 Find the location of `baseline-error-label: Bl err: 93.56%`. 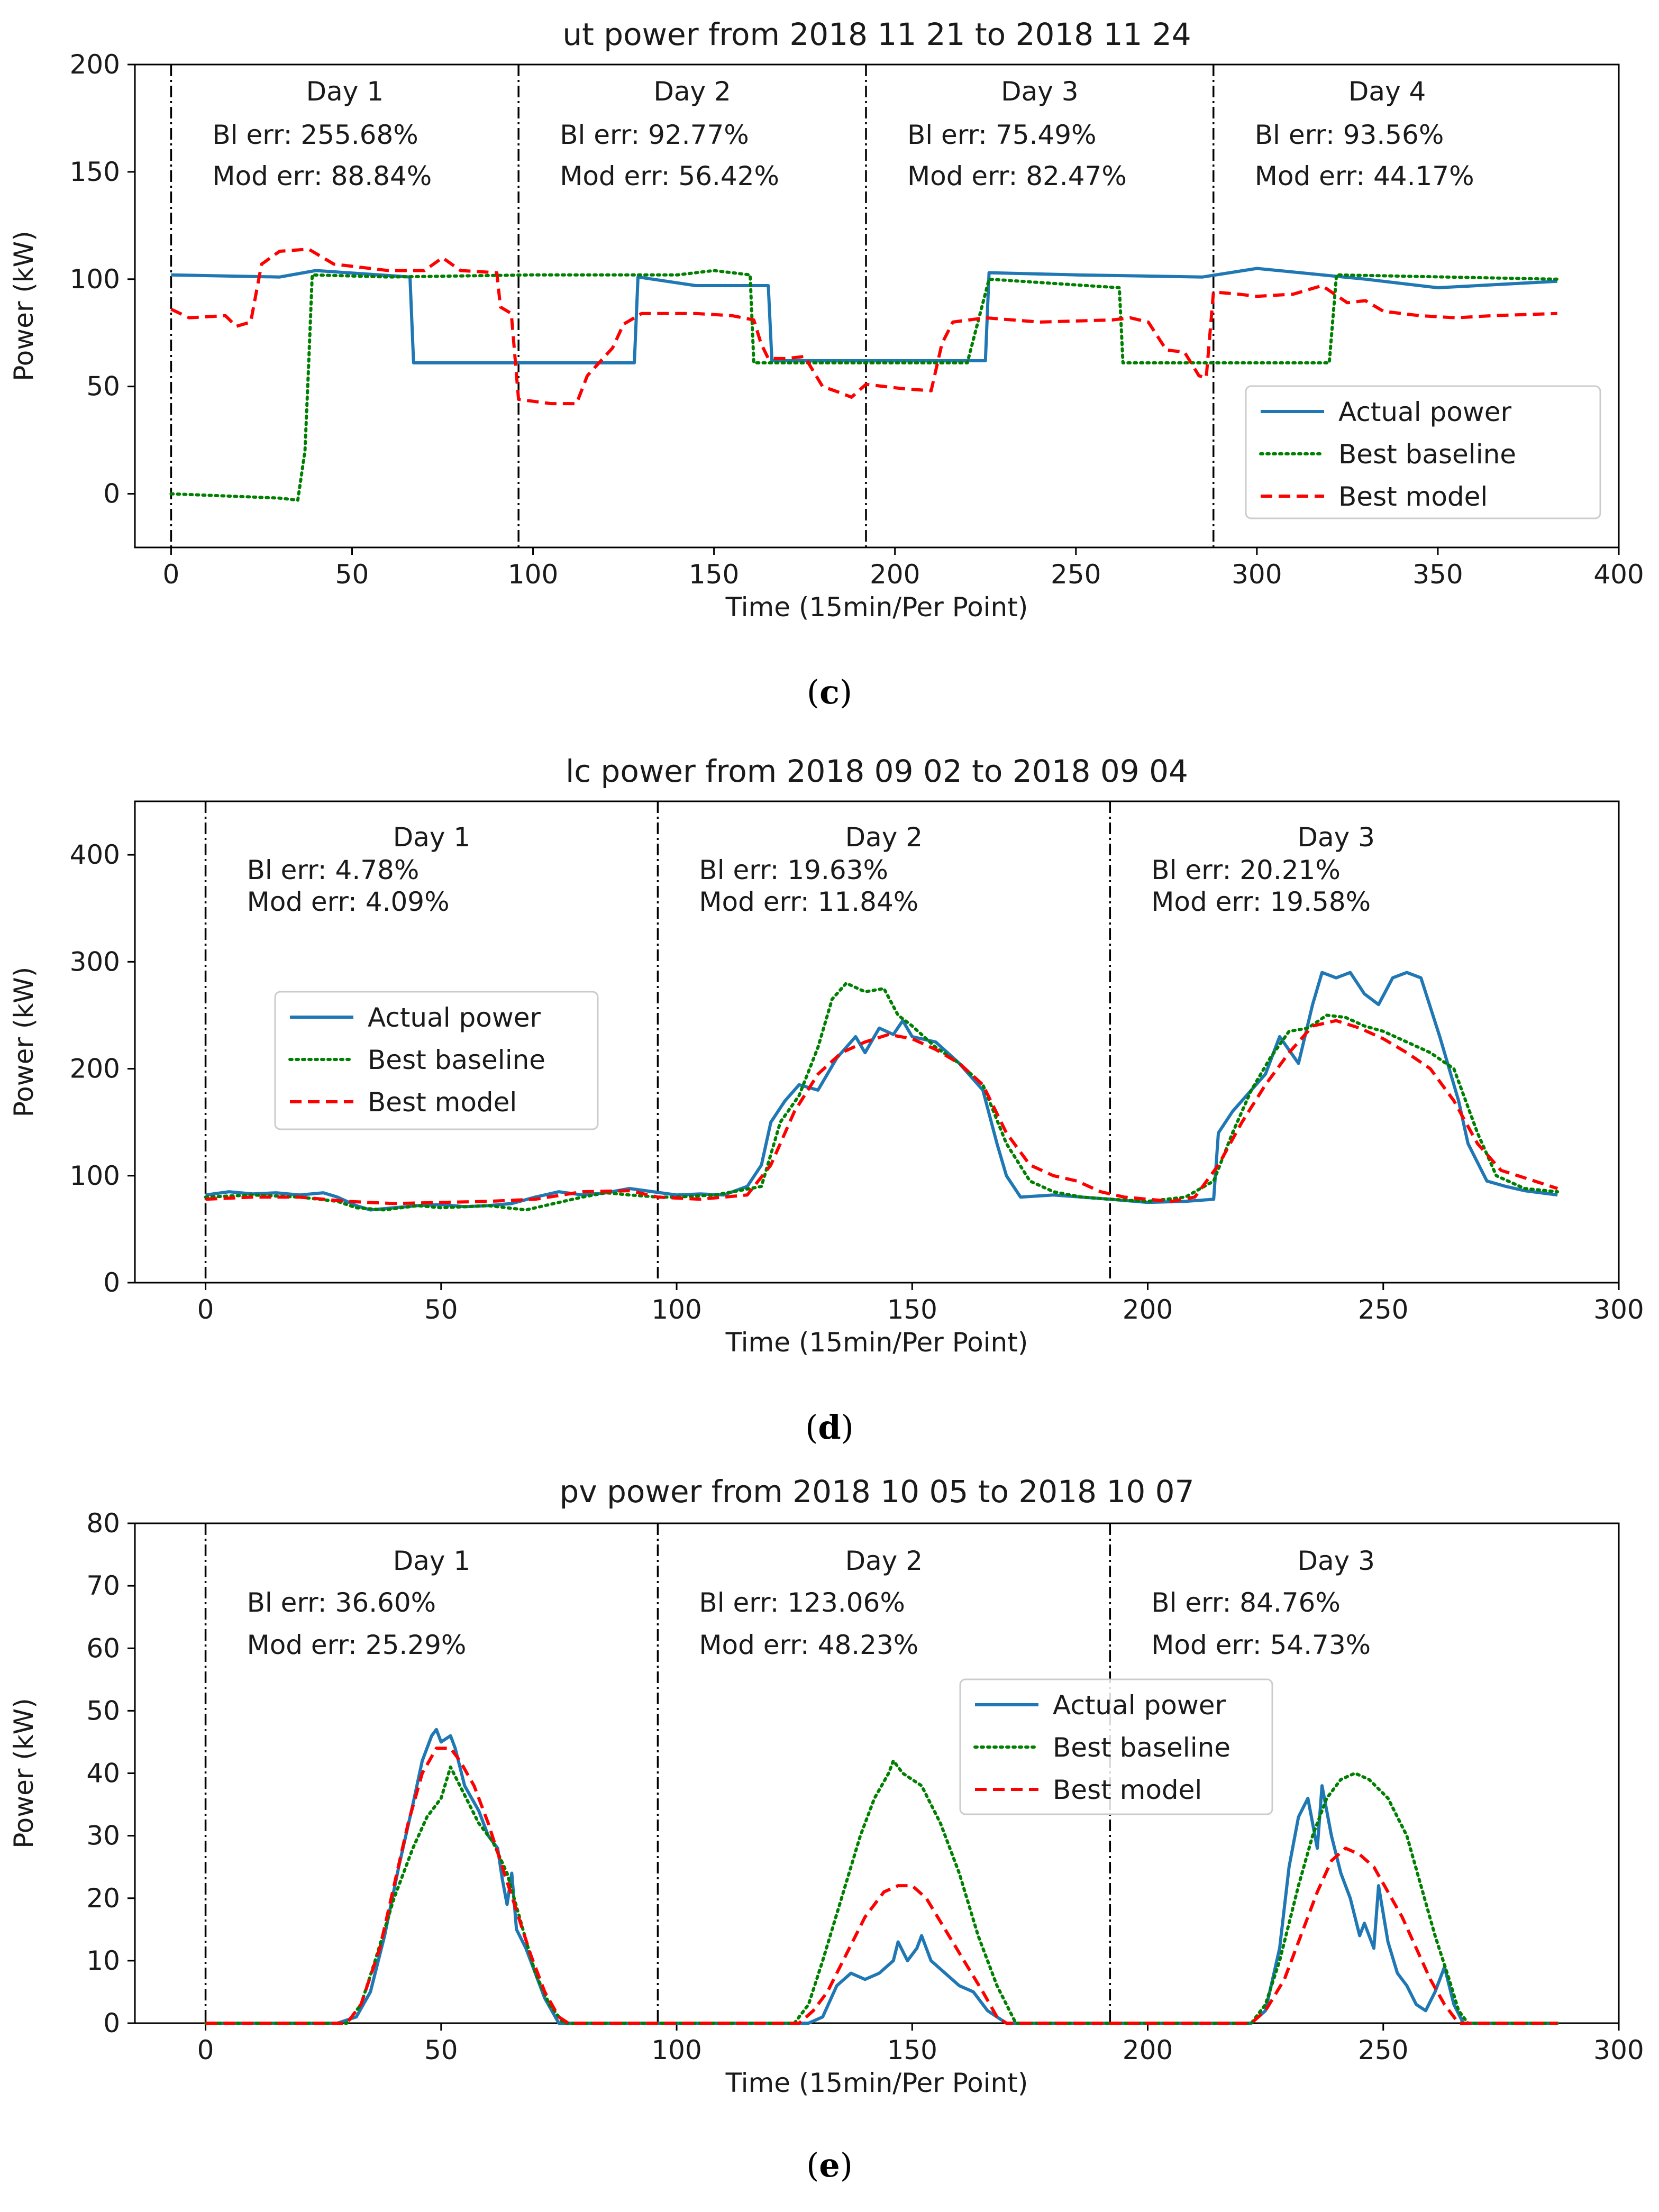

baseline-error-label: Bl err: 93.56% is located at coordinates (1349, 135).